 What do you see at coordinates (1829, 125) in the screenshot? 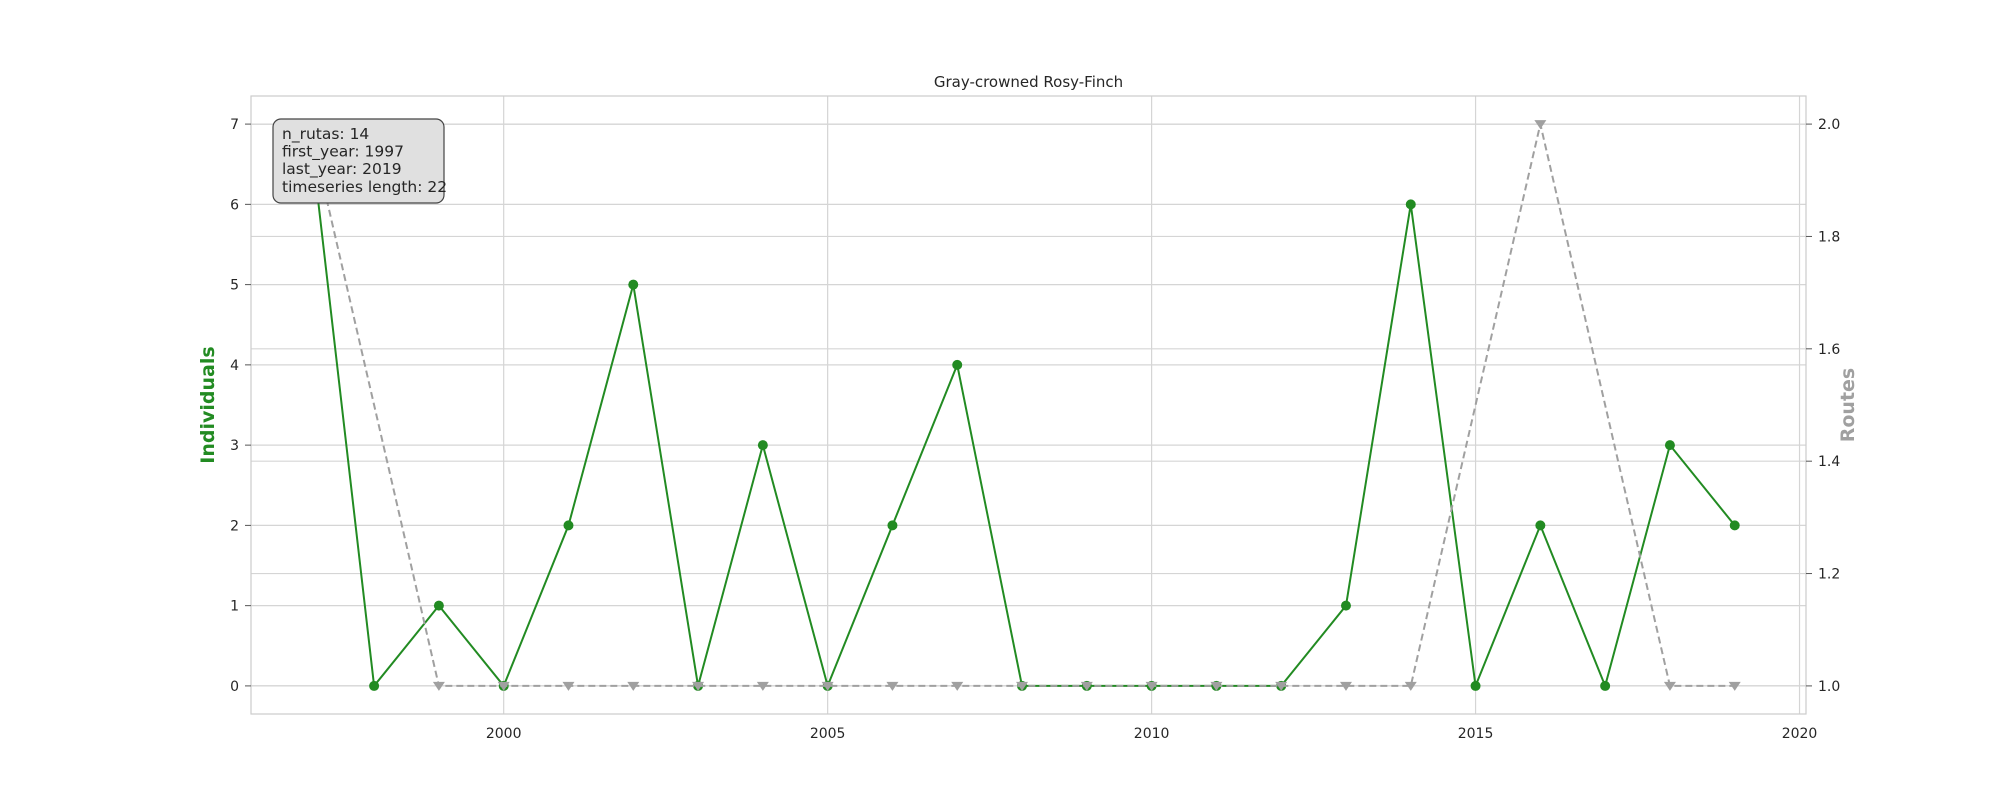
I see `y-right-tick-label: 2.0` at bounding box center [1829, 125].